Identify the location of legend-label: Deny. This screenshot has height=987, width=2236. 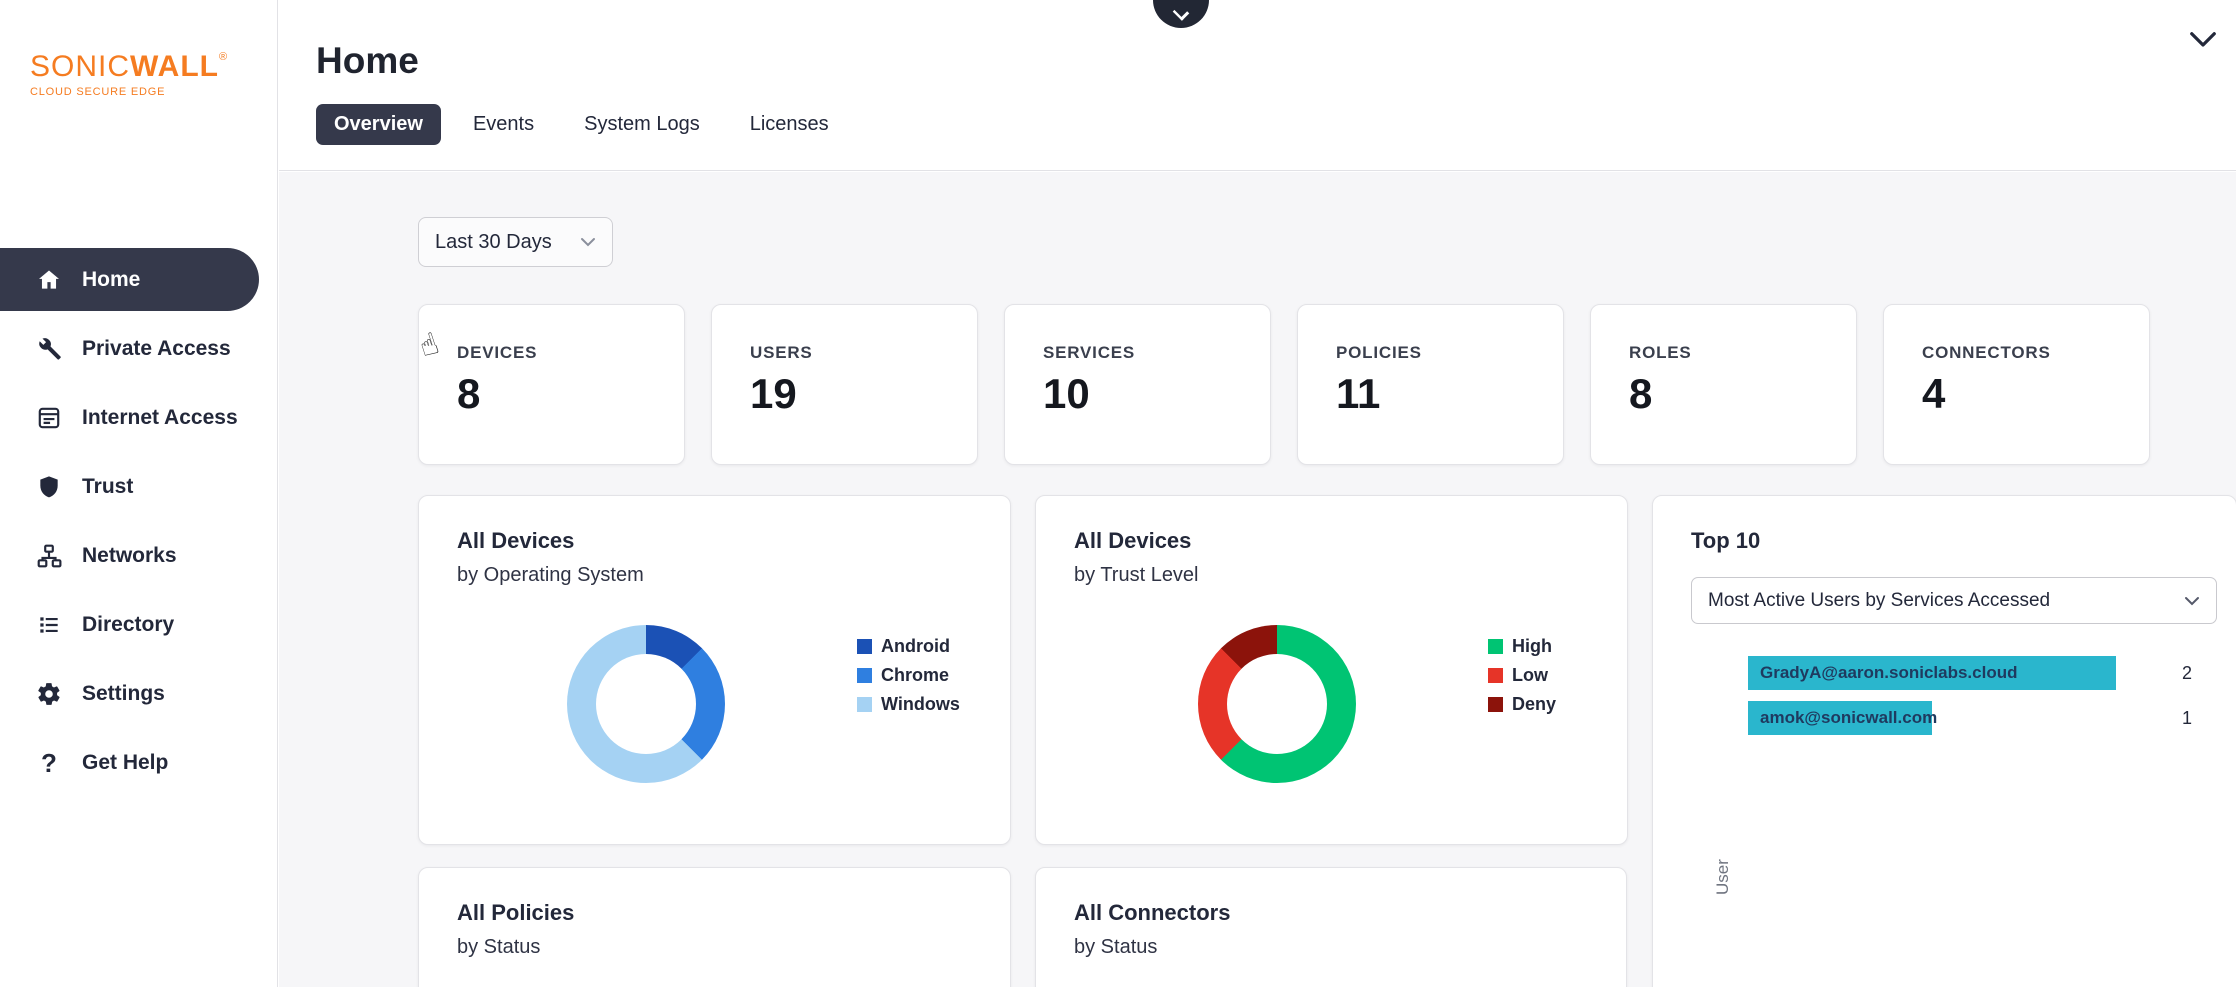
(1534, 704).